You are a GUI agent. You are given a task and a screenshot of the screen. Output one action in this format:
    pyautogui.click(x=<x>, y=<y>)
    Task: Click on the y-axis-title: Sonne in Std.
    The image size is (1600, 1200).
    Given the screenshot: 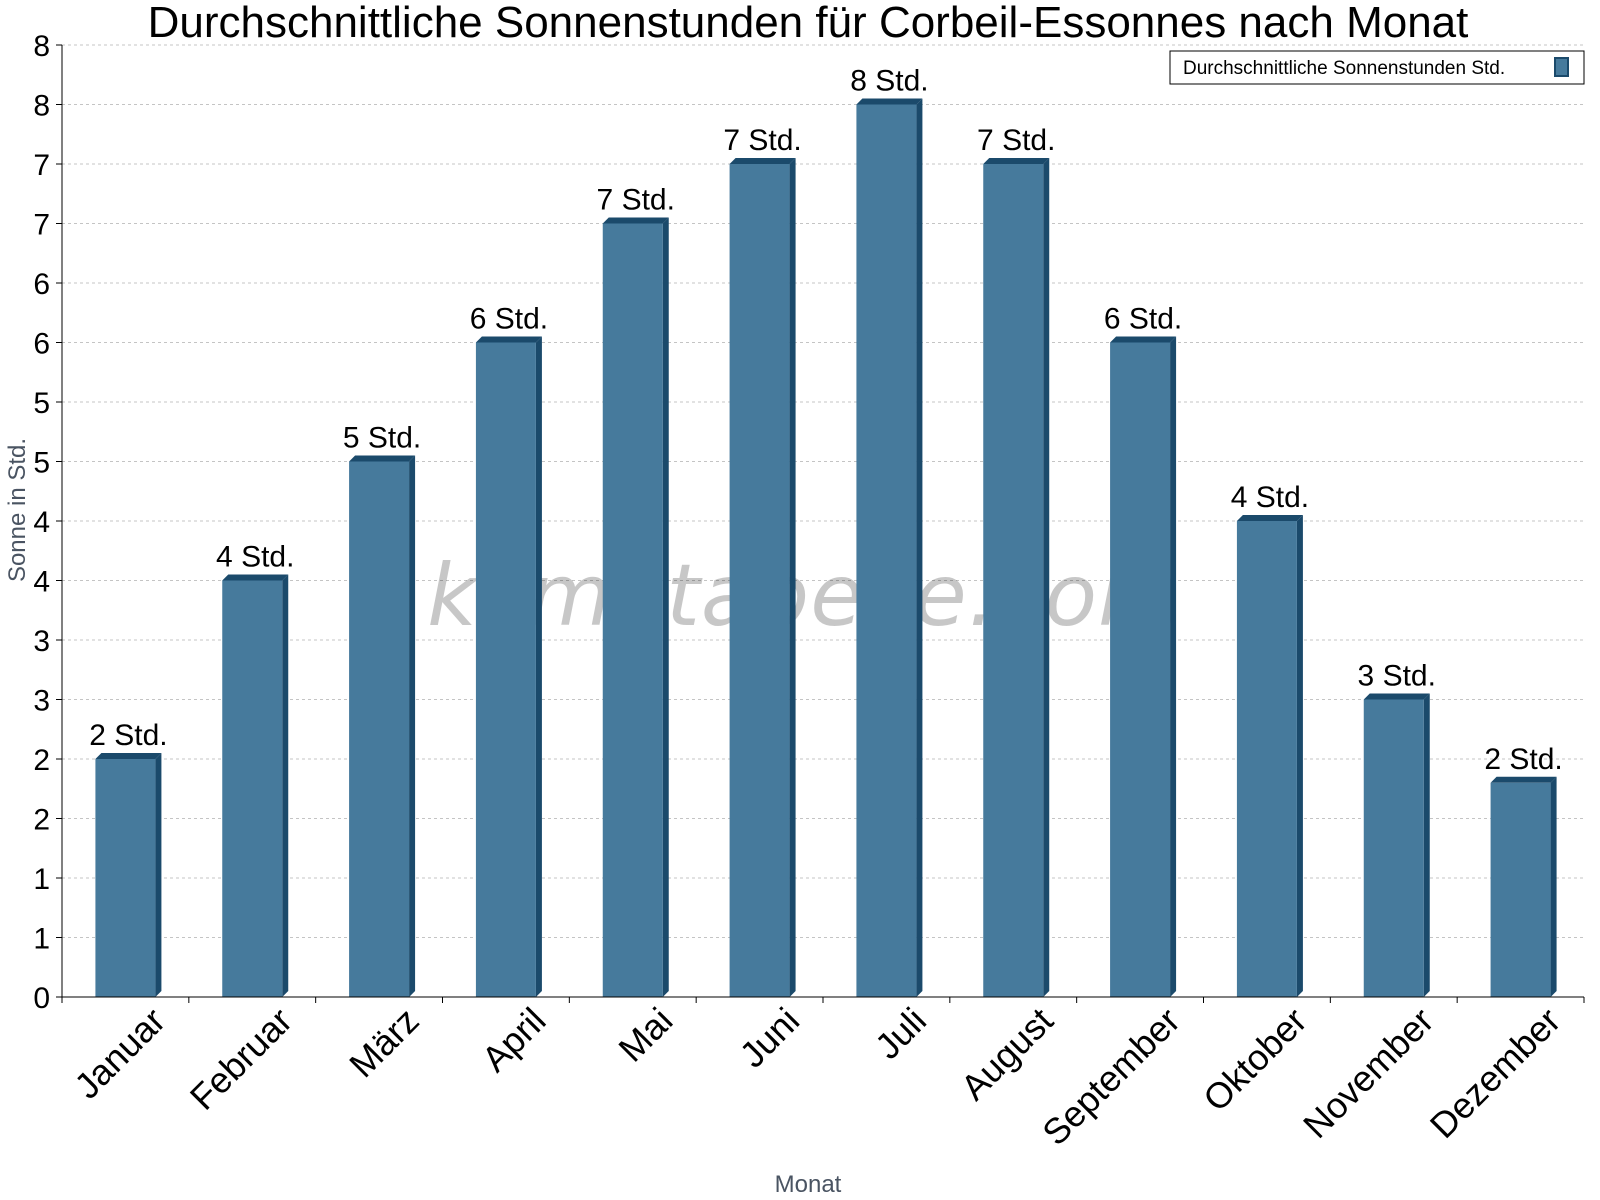 What is the action you would take?
    pyautogui.click(x=17, y=510)
    